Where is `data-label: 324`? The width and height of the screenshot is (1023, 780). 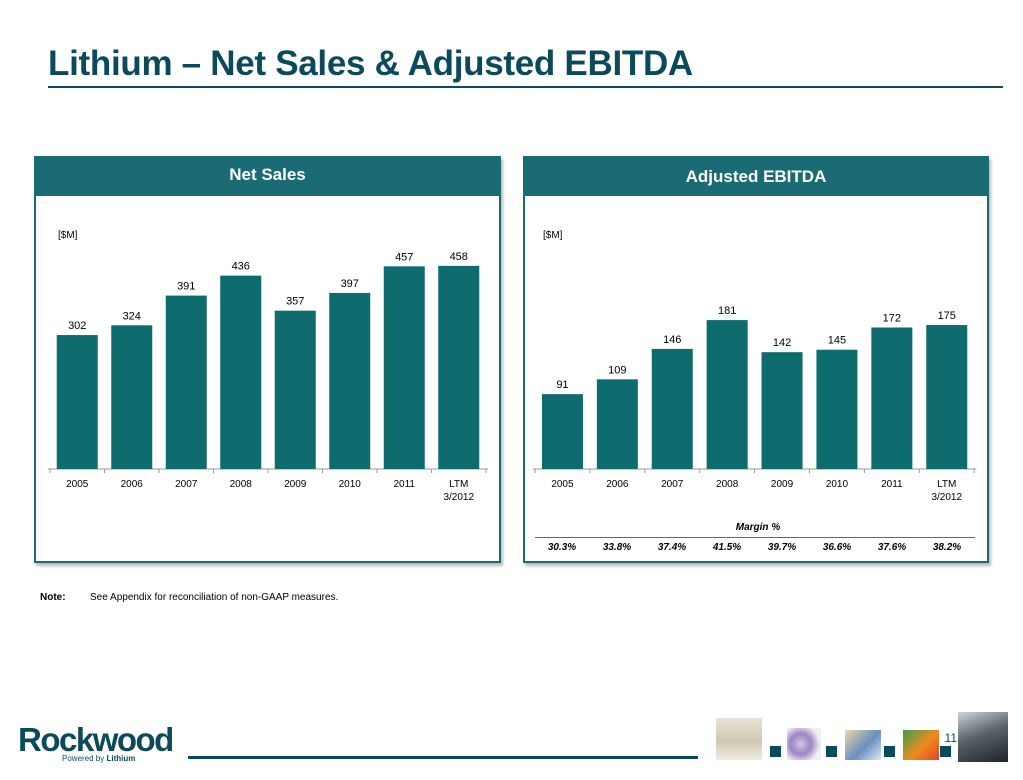
data-label: 324 is located at coordinates (132, 316).